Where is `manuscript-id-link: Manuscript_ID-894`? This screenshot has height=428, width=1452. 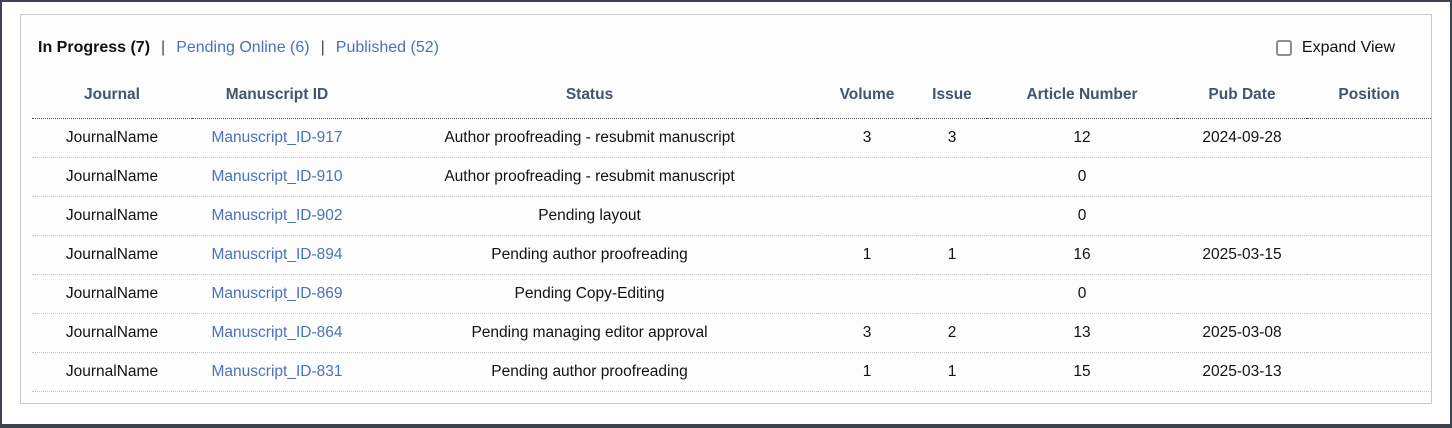 manuscript-id-link: Manuscript_ID-894 is located at coordinates (277, 254).